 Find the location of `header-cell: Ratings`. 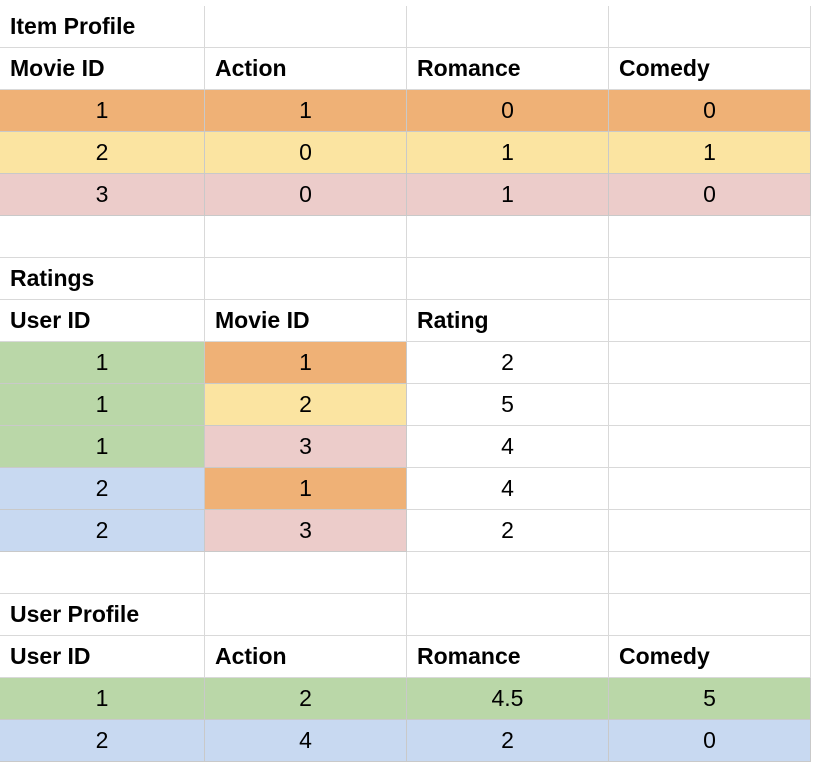

header-cell: Ratings is located at coordinates (102, 279).